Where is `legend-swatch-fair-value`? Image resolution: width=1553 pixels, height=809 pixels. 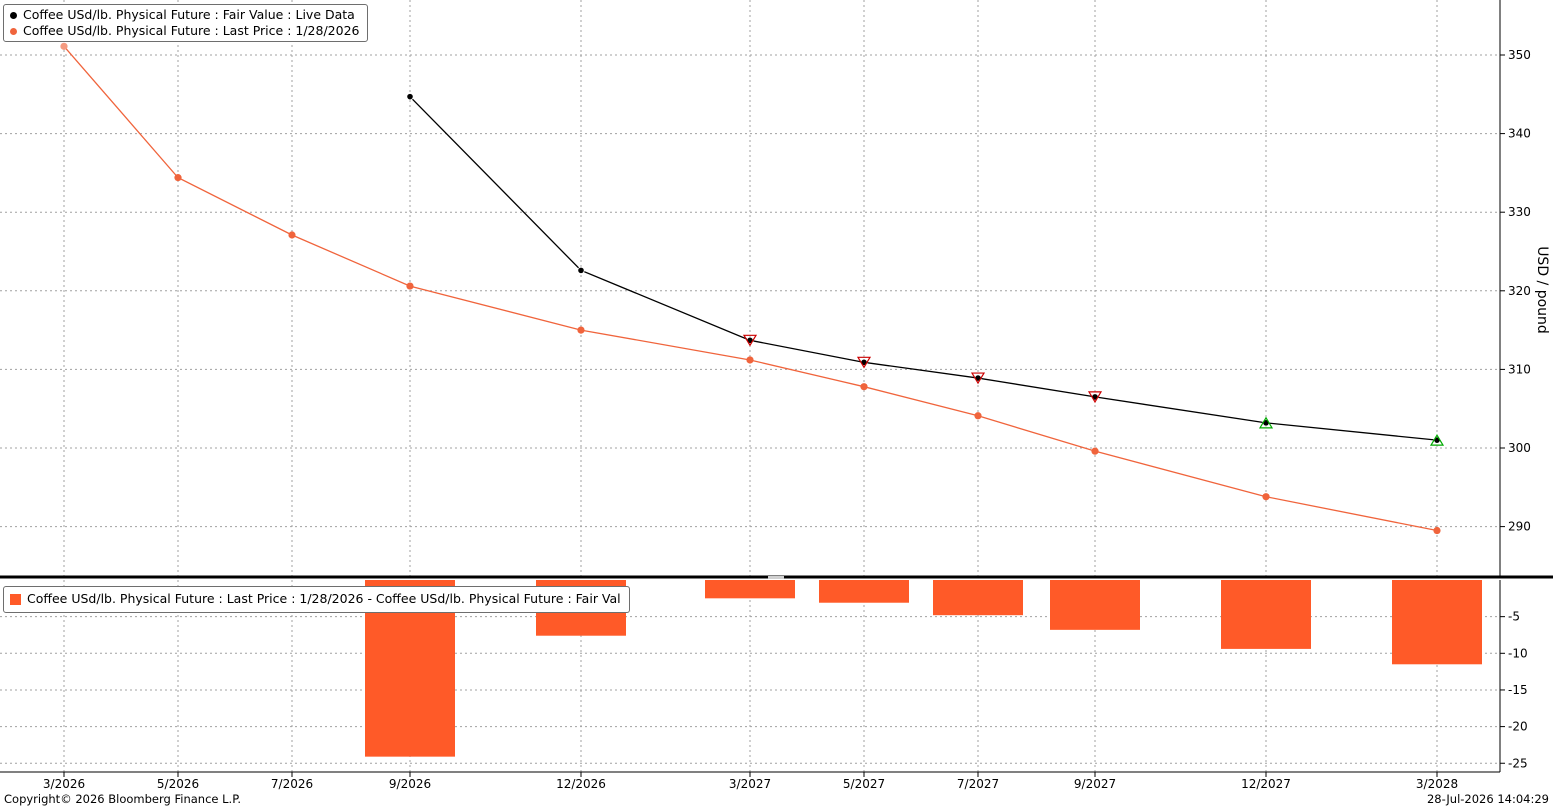 legend-swatch-fair-value is located at coordinates (13, 15).